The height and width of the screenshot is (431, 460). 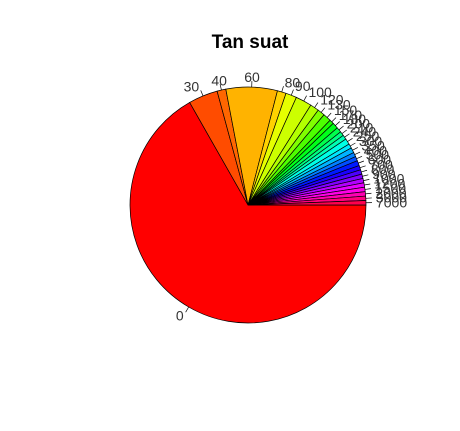 What do you see at coordinates (303, 86) in the screenshot?
I see `slice-label-90: 90` at bounding box center [303, 86].